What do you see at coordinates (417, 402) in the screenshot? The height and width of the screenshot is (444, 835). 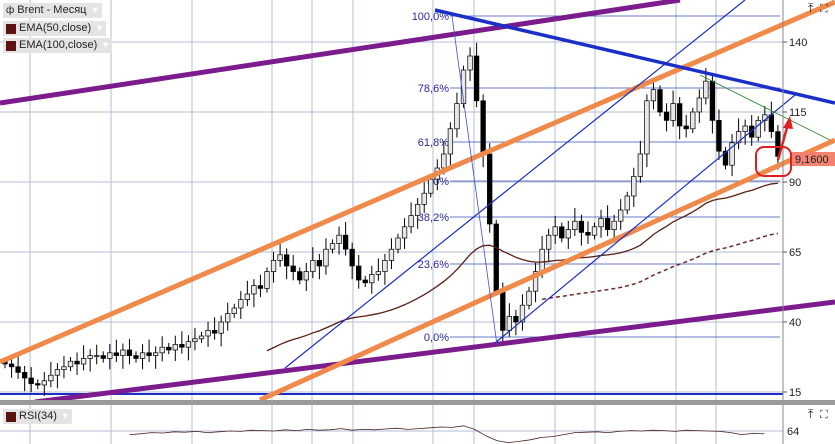 I see `pane-separator` at bounding box center [417, 402].